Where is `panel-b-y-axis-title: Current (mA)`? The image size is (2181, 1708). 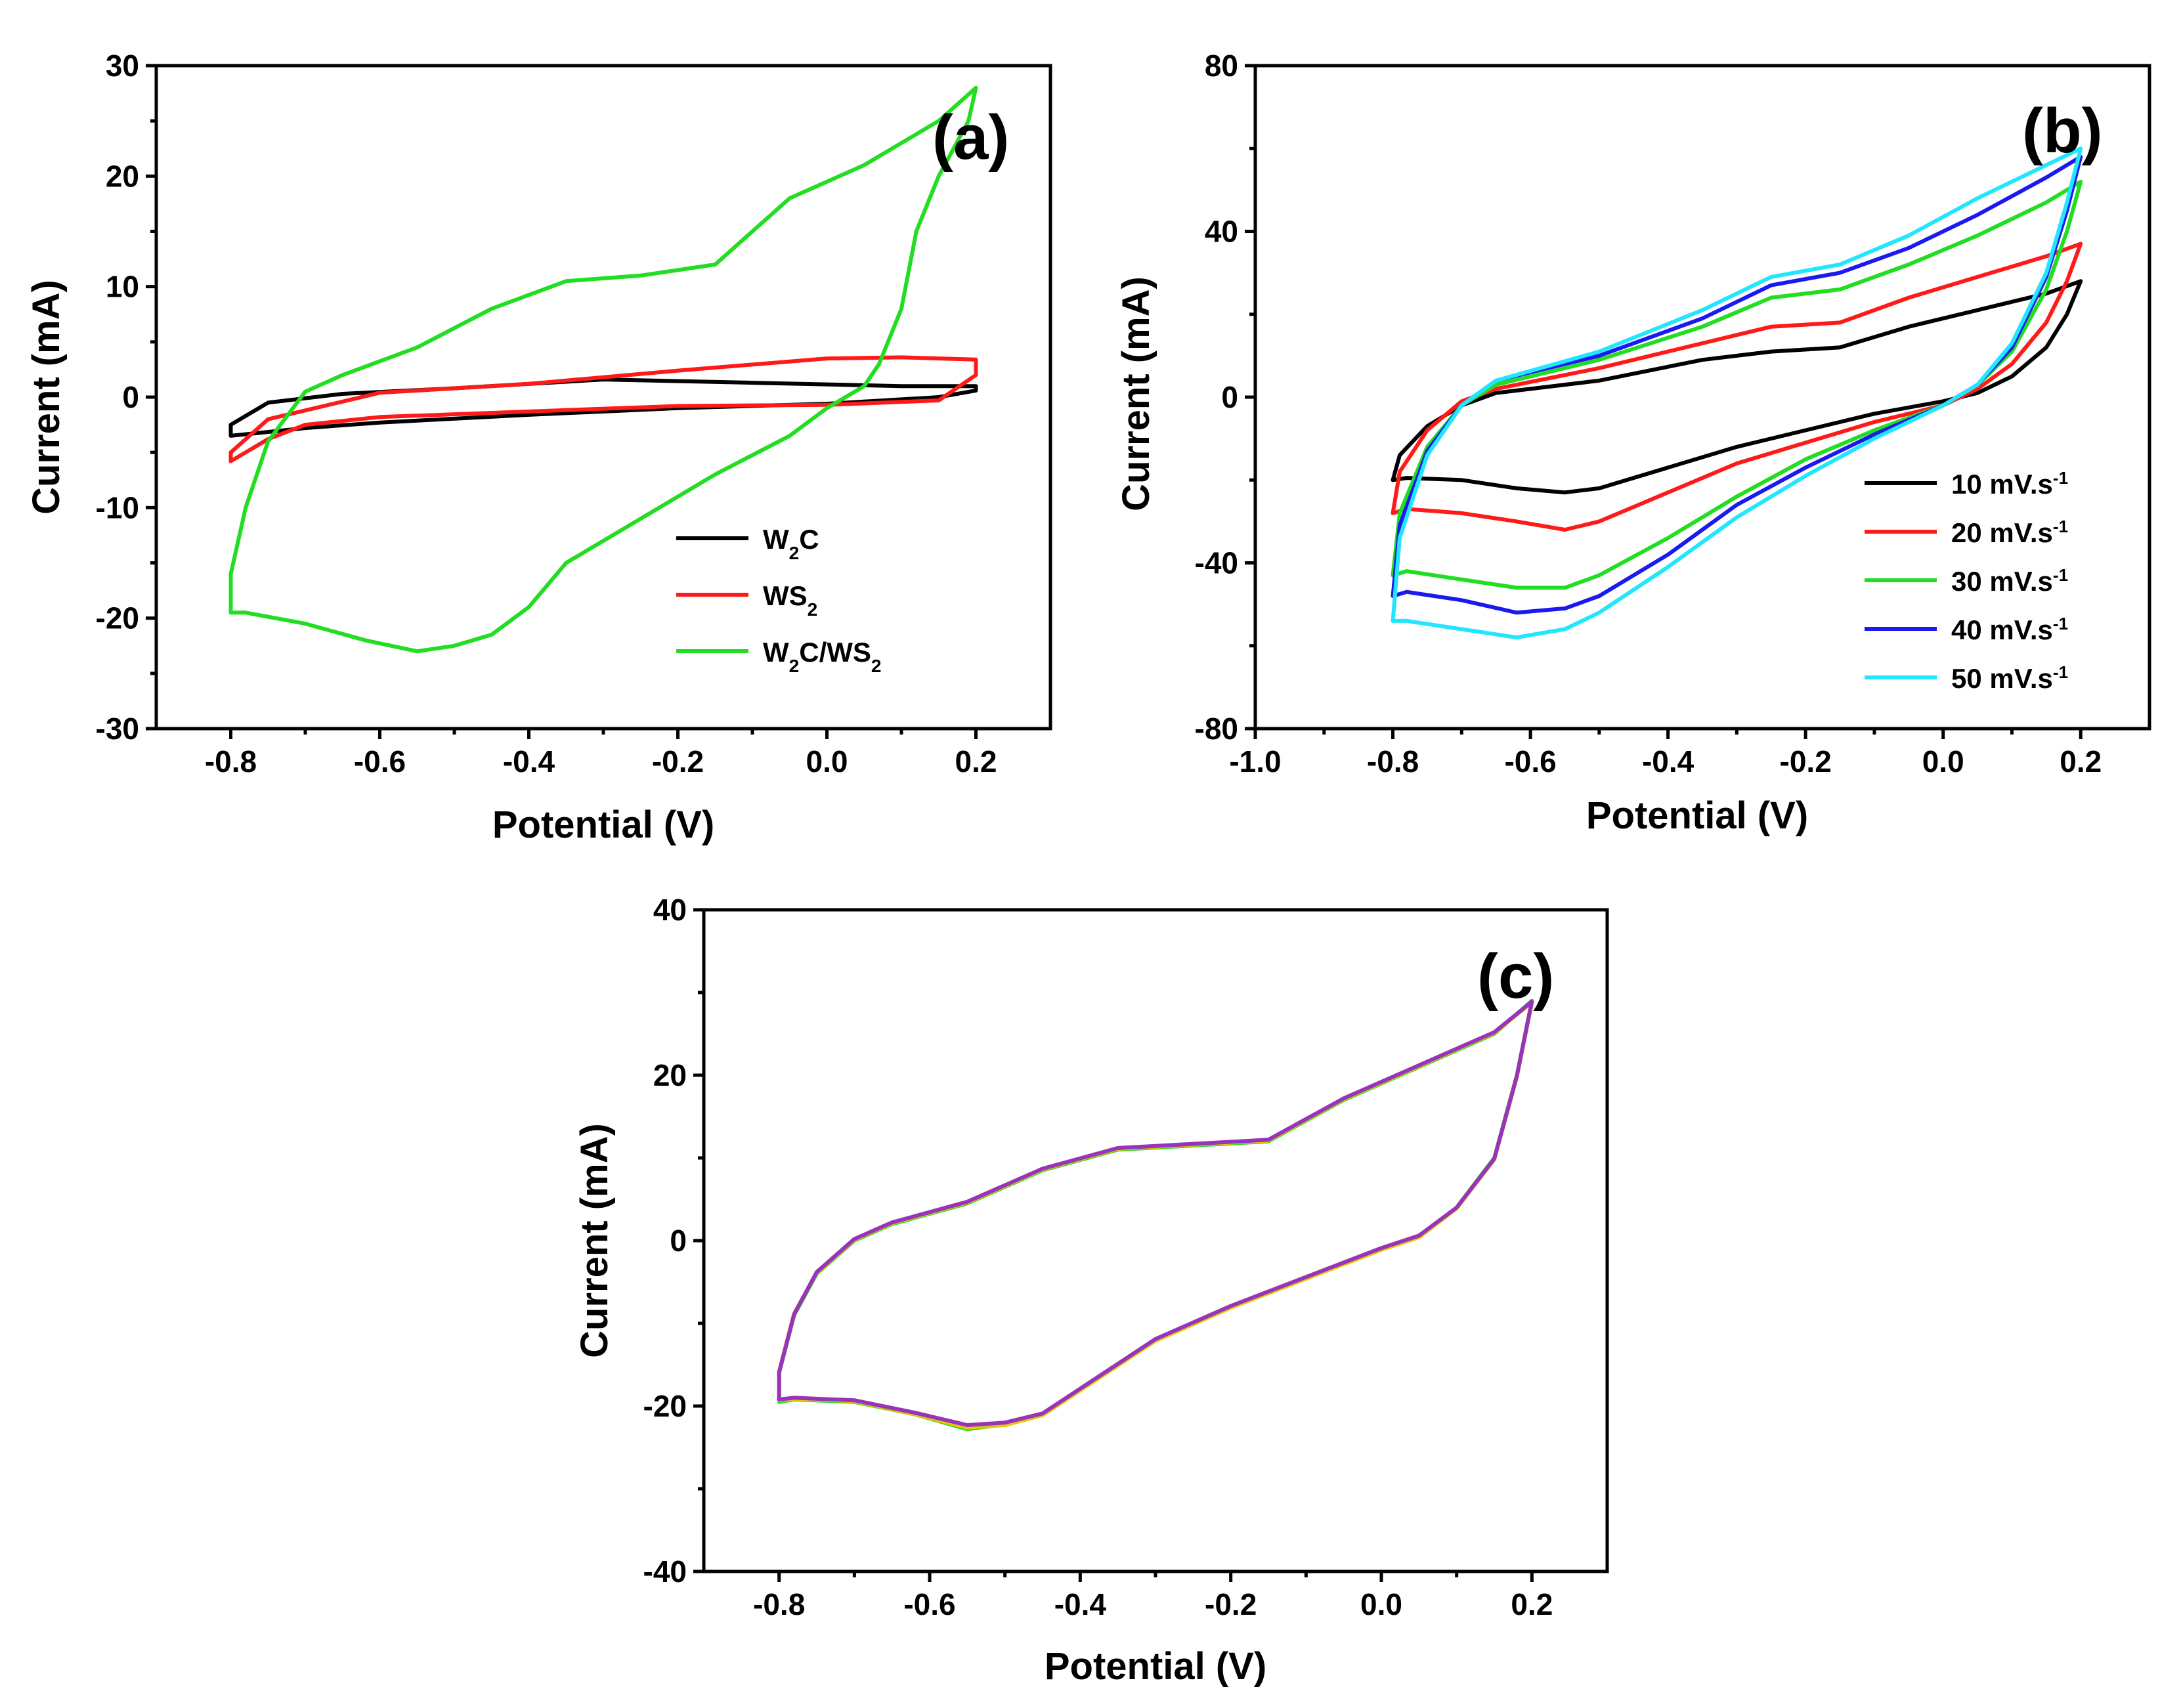 panel-b-y-axis-title: Current (mA) is located at coordinates (1136, 394).